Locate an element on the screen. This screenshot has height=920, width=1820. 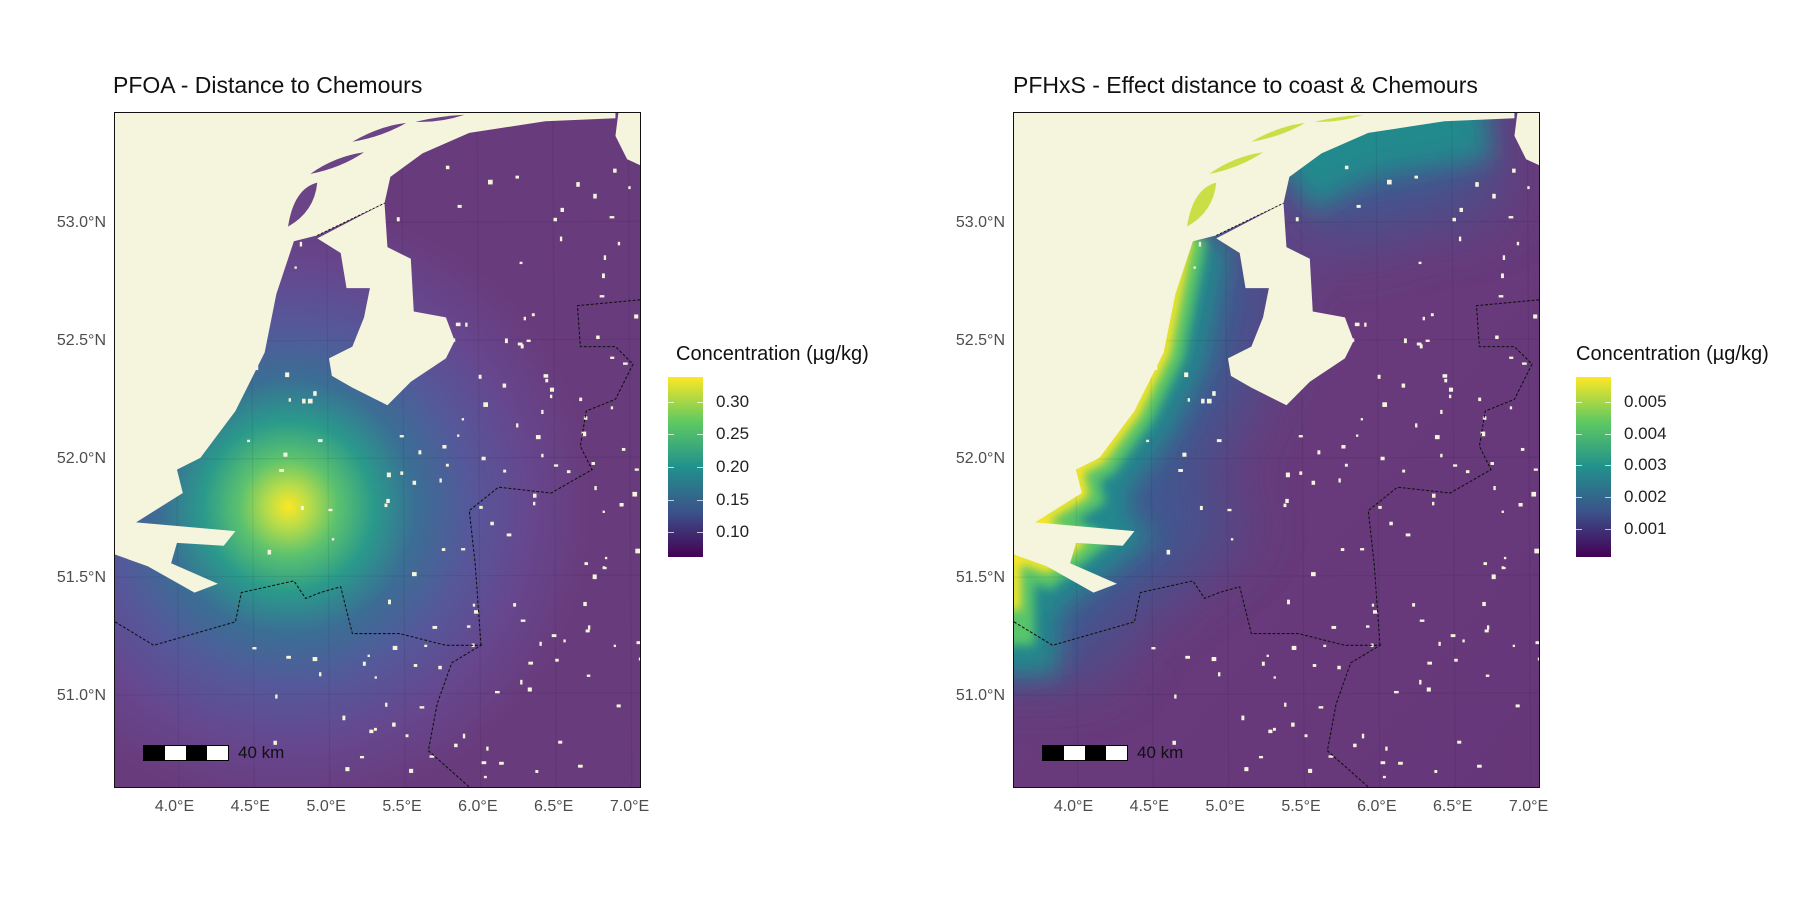
lat-tick-label: 51.5°N is located at coordinates (980, 577).